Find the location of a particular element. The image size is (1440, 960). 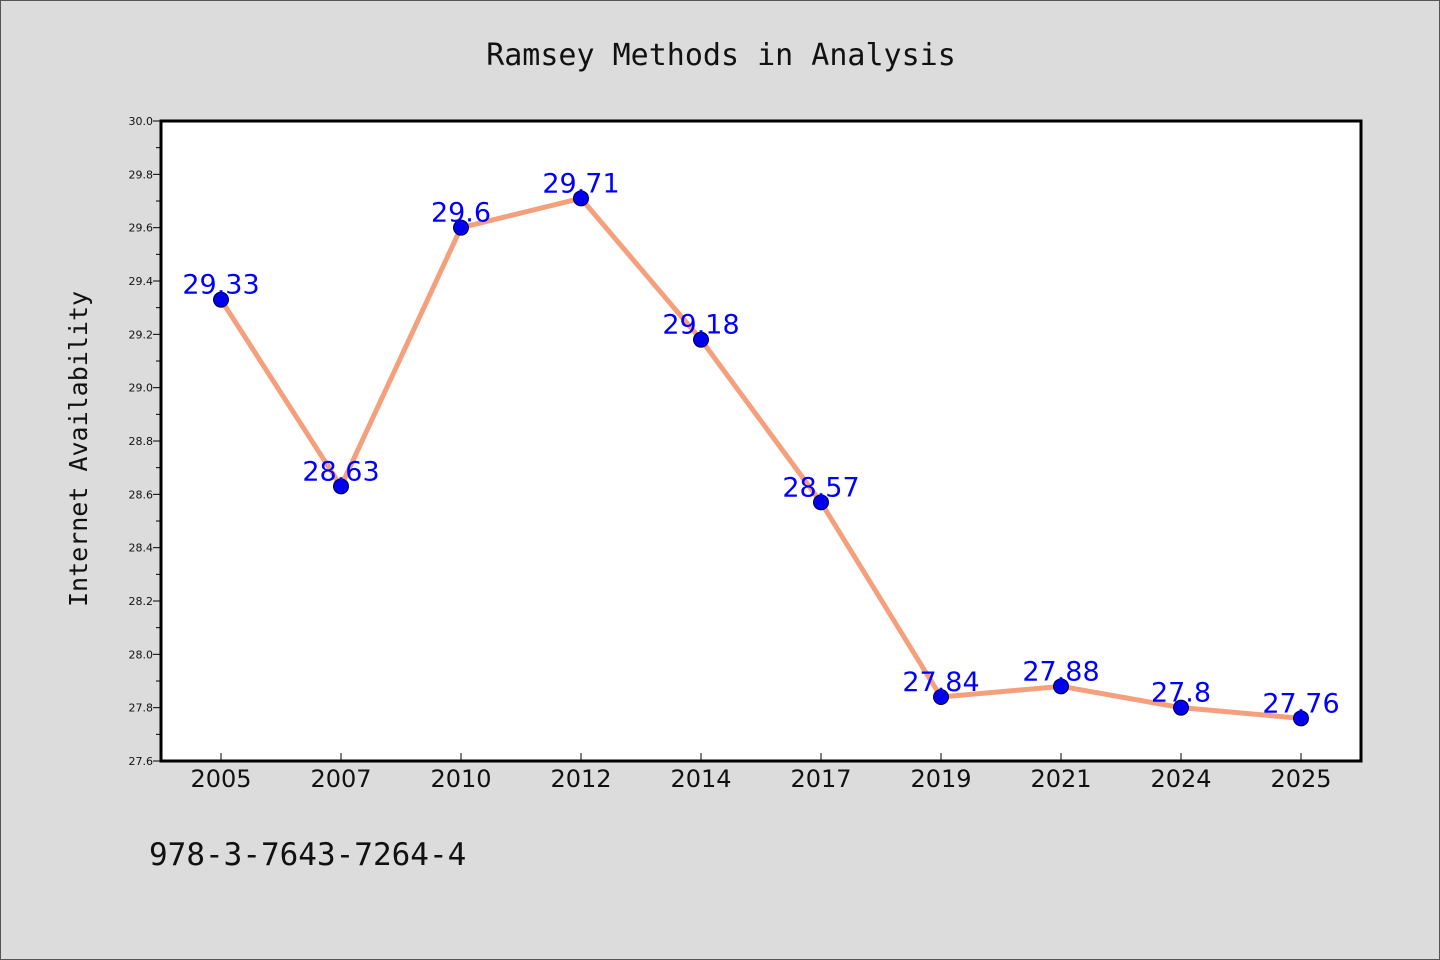

y-tick-label: 29.2 is located at coordinates (141, 334).